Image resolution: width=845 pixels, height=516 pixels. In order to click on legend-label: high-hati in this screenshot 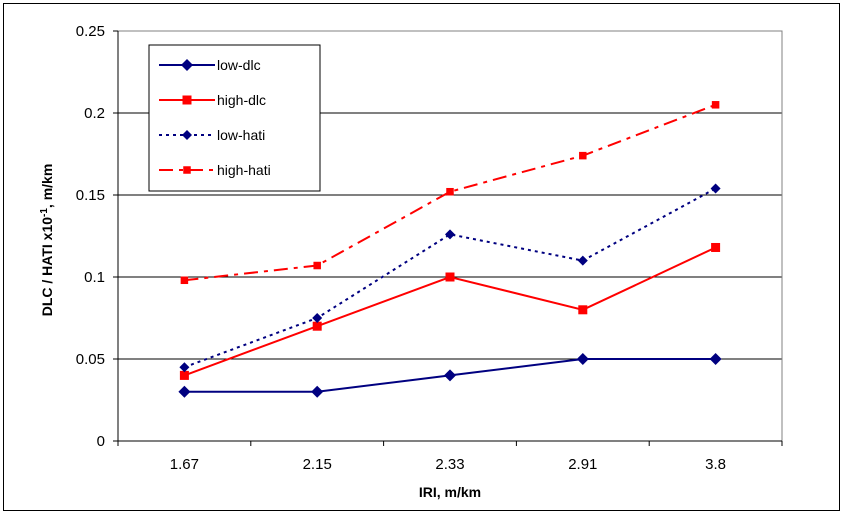, I will do `click(244, 170)`.